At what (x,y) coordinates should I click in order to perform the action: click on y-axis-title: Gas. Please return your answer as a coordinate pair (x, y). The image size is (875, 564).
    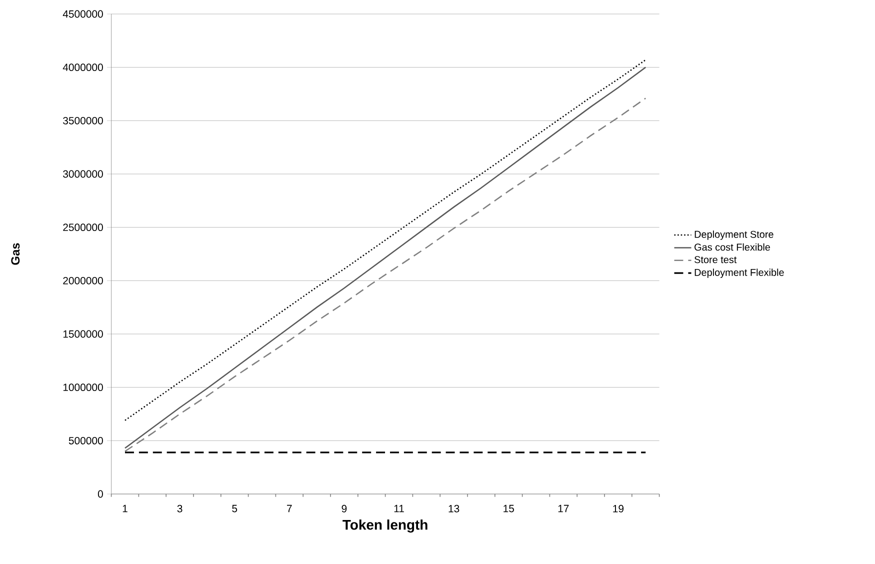
    Looking at the image, I should click on (15, 254).